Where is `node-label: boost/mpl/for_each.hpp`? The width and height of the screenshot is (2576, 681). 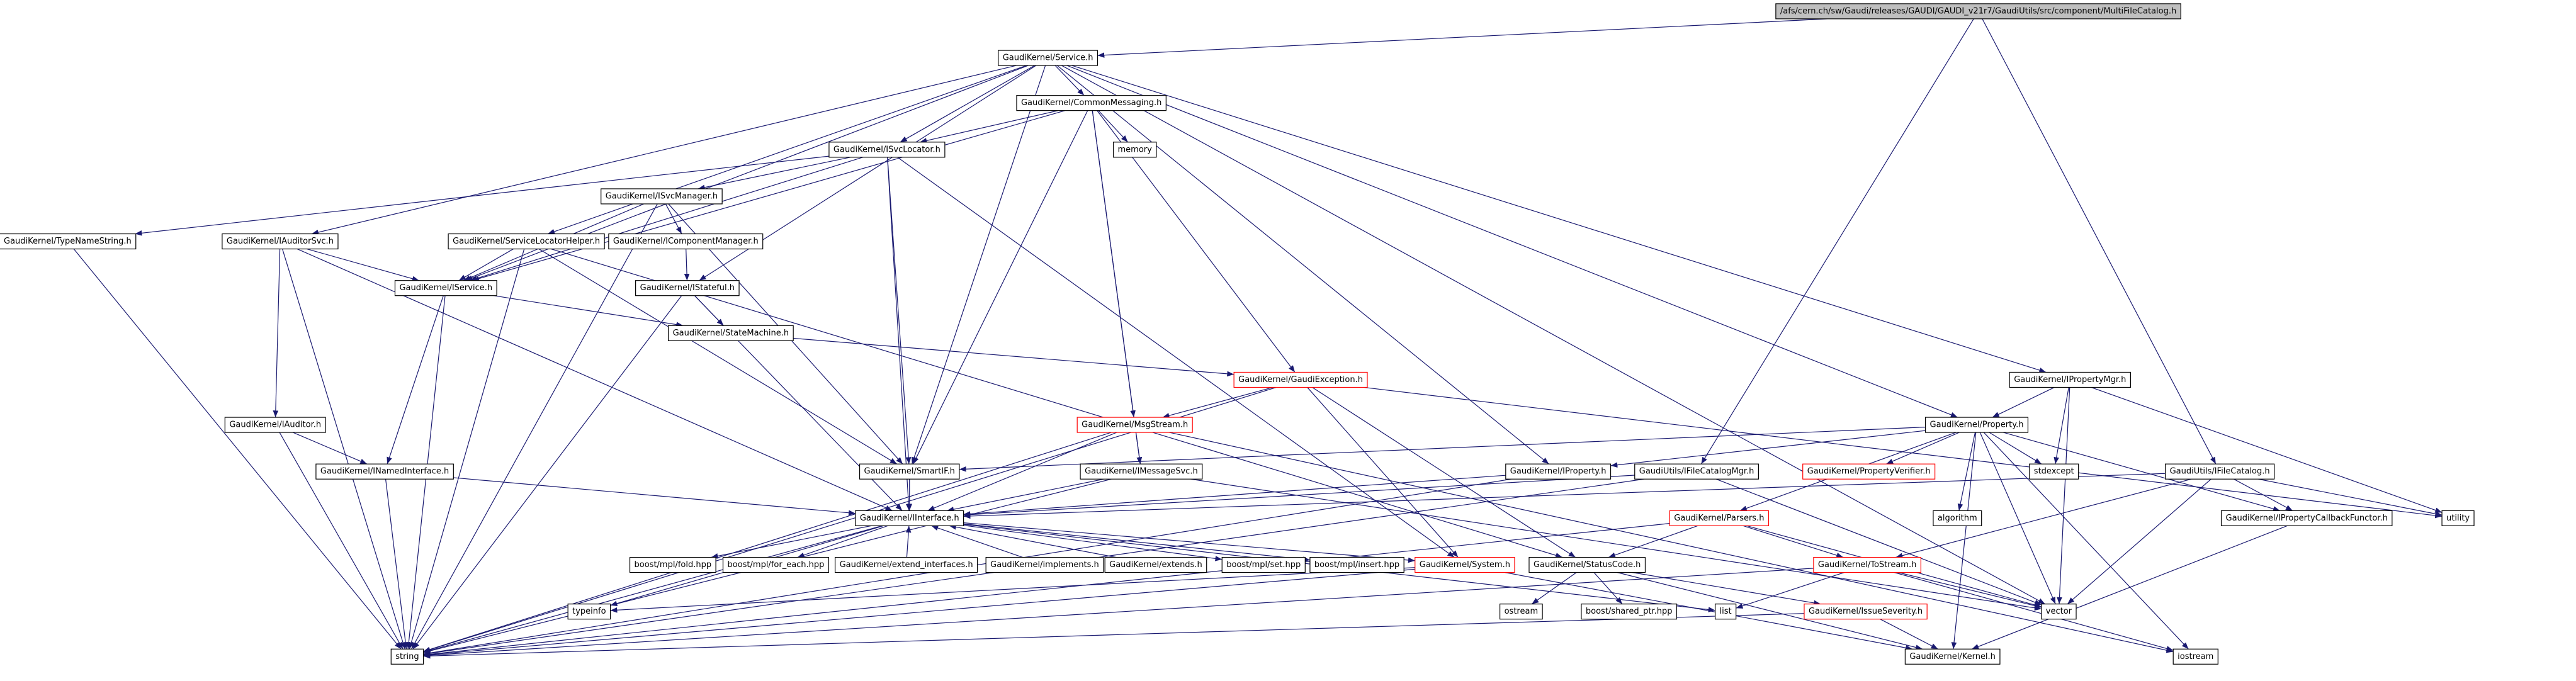
node-label: boost/mpl/for_each.hpp is located at coordinates (776, 565).